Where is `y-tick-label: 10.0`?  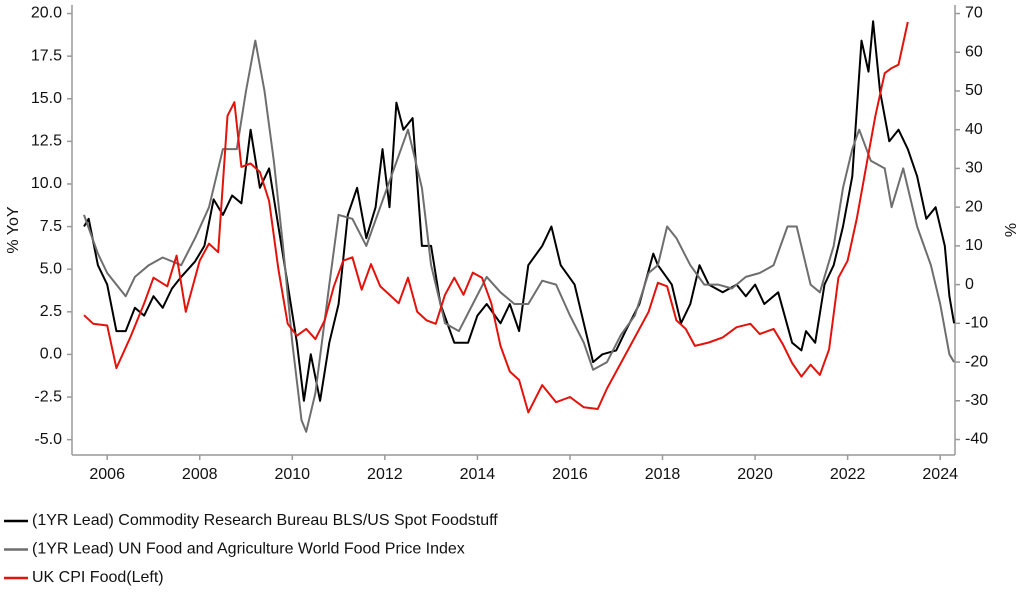 y-tick-label: 10.0 is located at coordinates (46, 183).